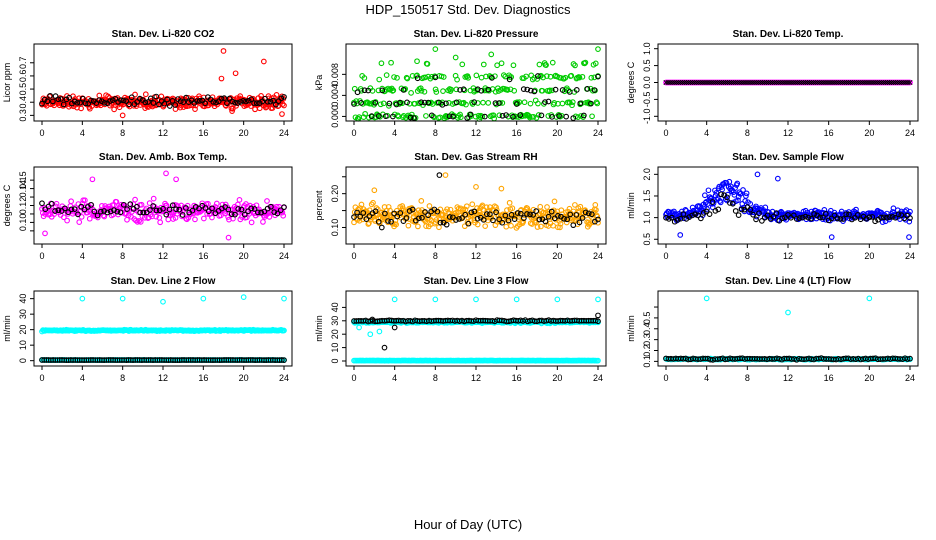 This screenshot has width=936, height=540. I want to click on panel-title: Stan. Dev. Line 4 (LT) Flow, so click(788, 281).